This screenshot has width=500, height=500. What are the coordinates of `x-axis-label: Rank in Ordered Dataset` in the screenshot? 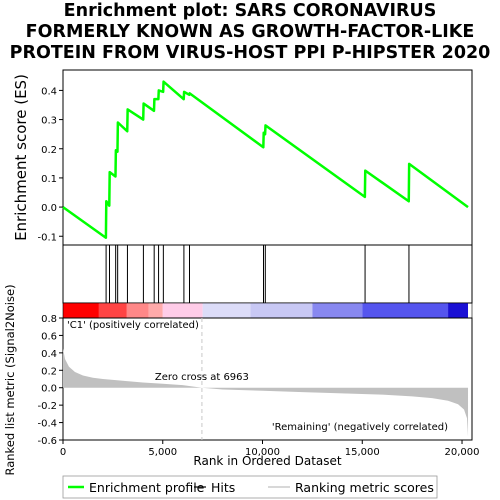 It's located at (267, 461).